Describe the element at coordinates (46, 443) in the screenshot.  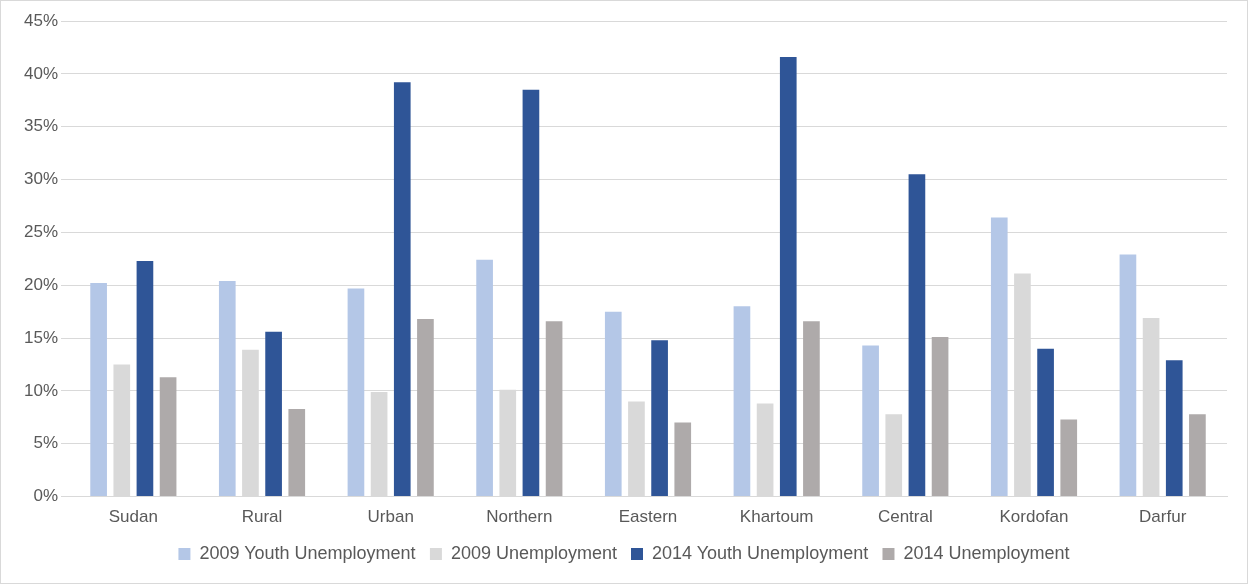
I see `y-tick-label: 5%` at that location.